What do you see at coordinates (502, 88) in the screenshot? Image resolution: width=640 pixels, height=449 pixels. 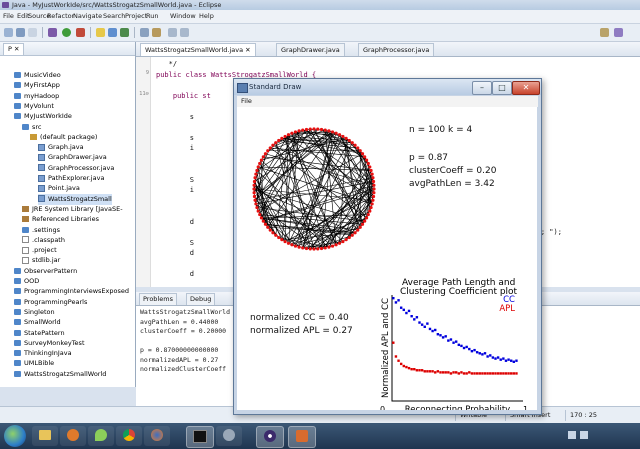 I see `maximize-button: □` at bounding box center [502, 88].